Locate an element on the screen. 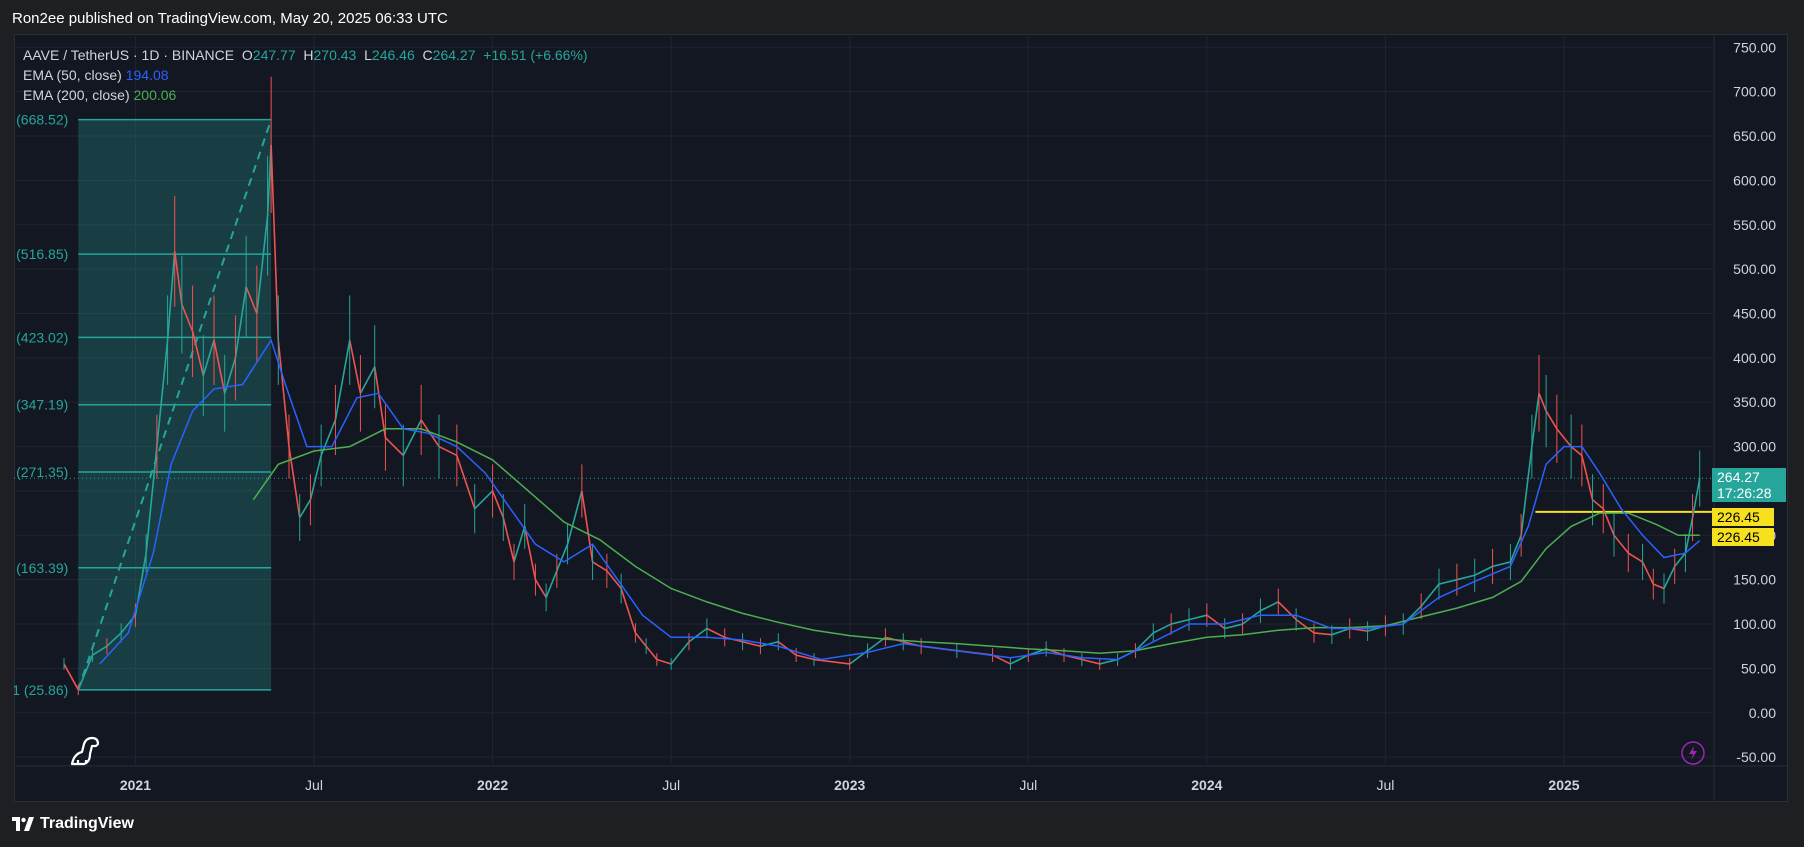  high-label: H is located at coordinates (308, 55).